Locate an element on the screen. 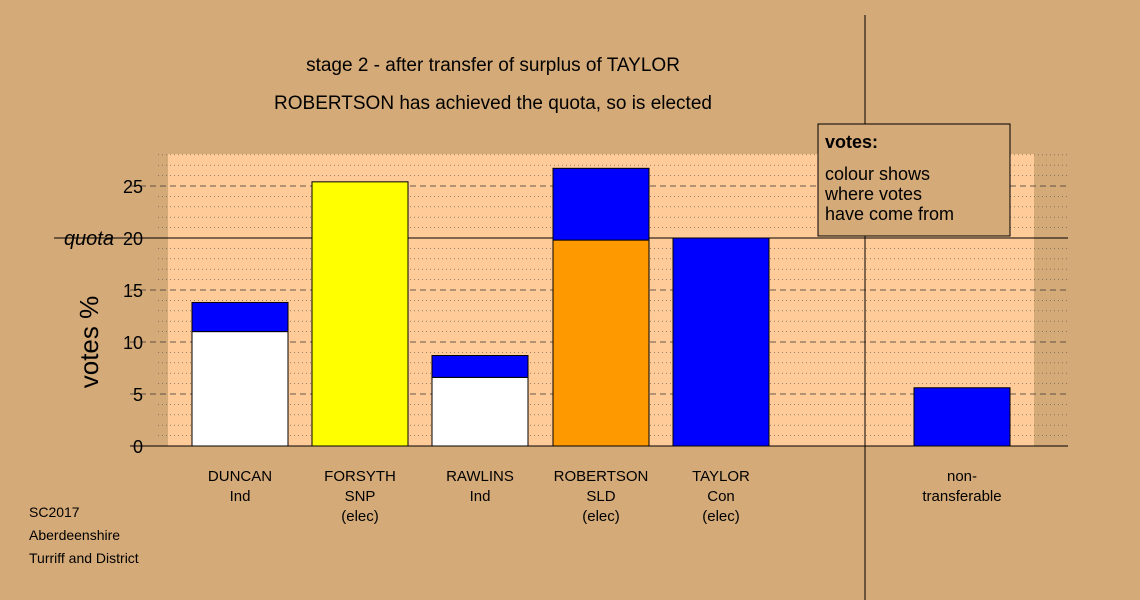  y-axis: 0 5 10 15 20 25 is located at coordinates (133, 317).